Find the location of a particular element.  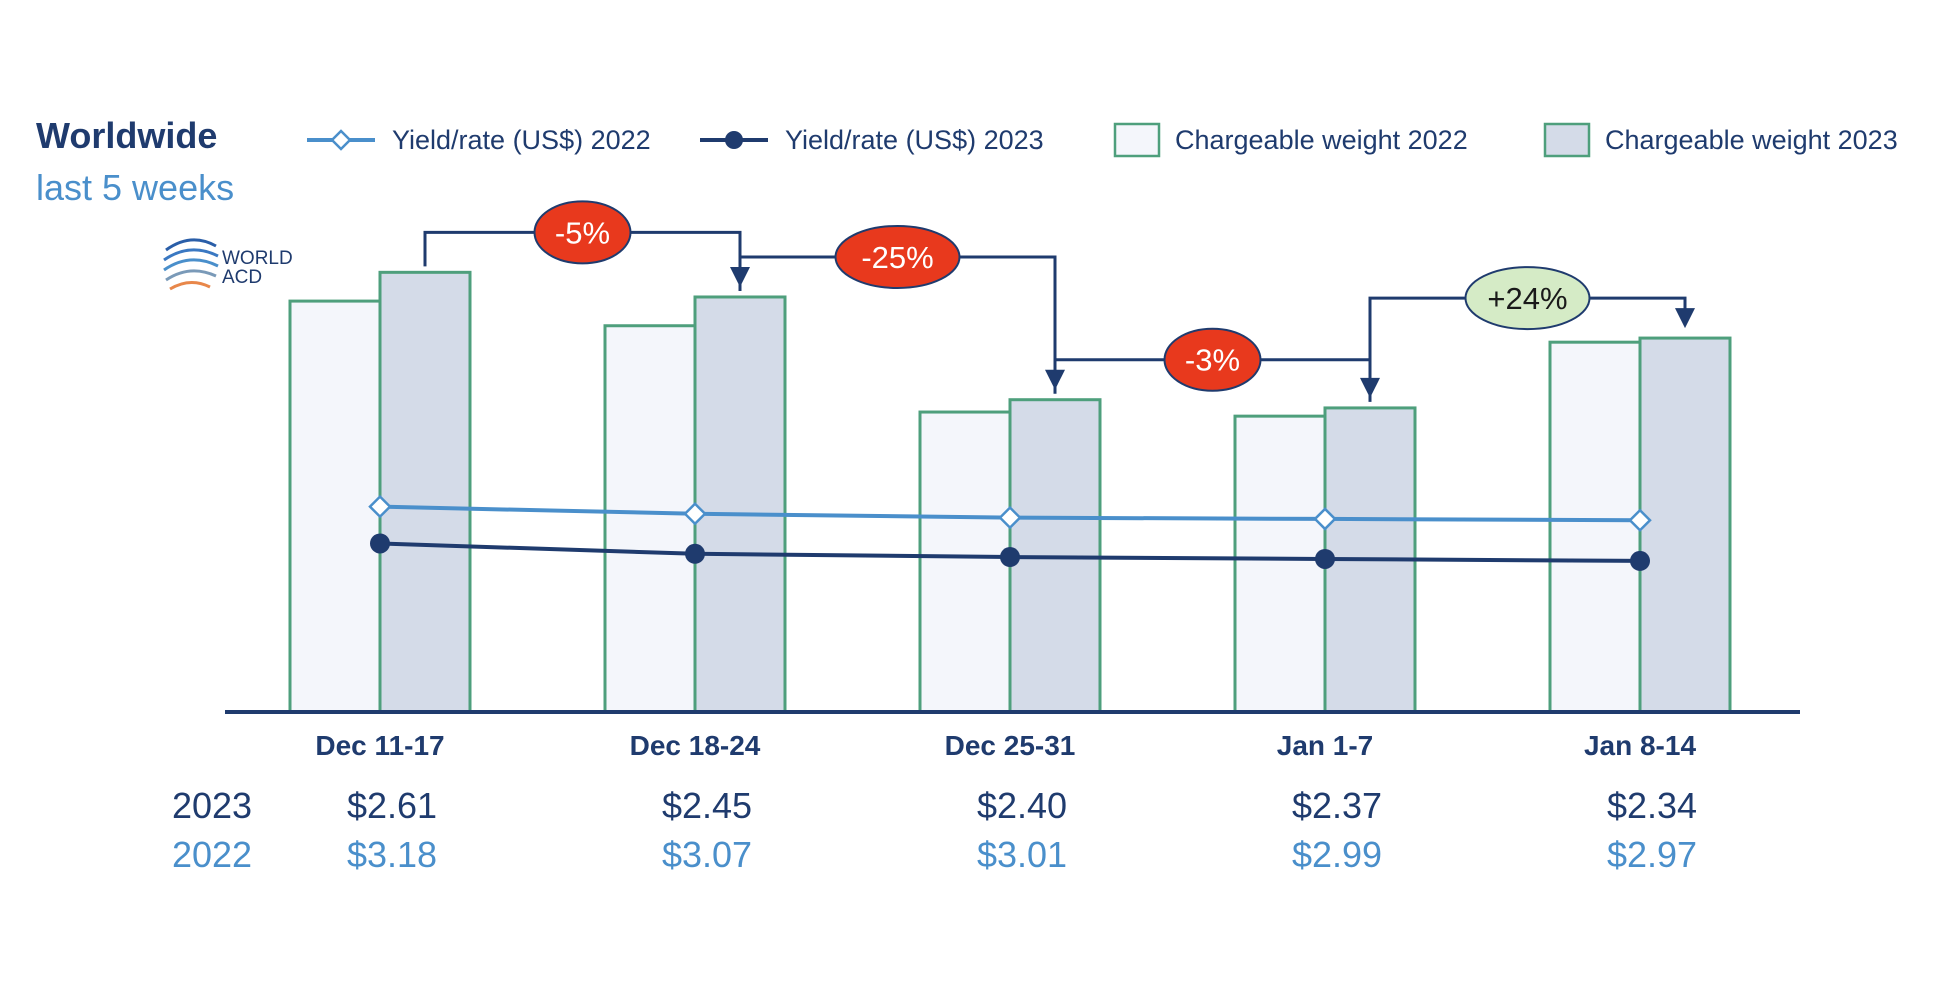

change-annotation: -3% is located at coordinates (1216, 362).